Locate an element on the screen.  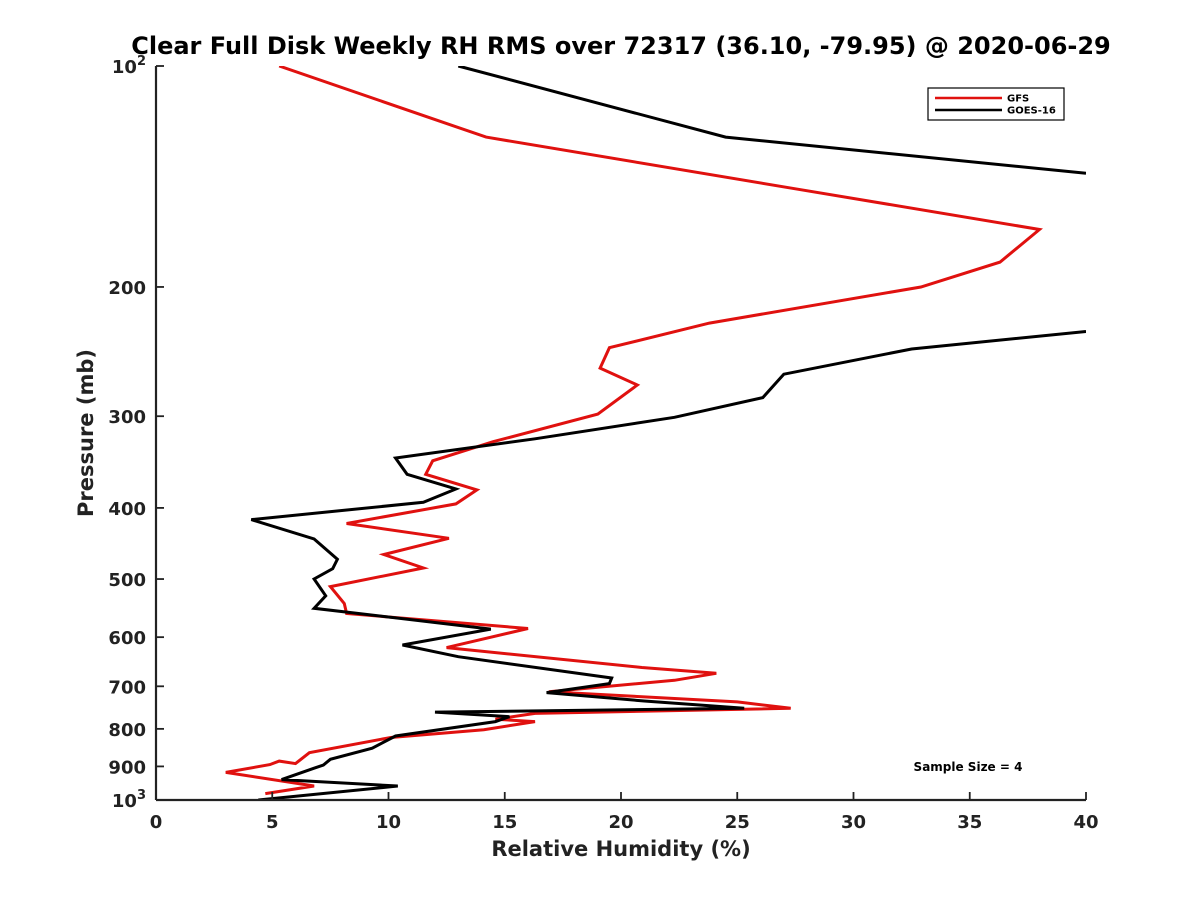
y-tick-label: 300 is located at coordinates (127, 417).